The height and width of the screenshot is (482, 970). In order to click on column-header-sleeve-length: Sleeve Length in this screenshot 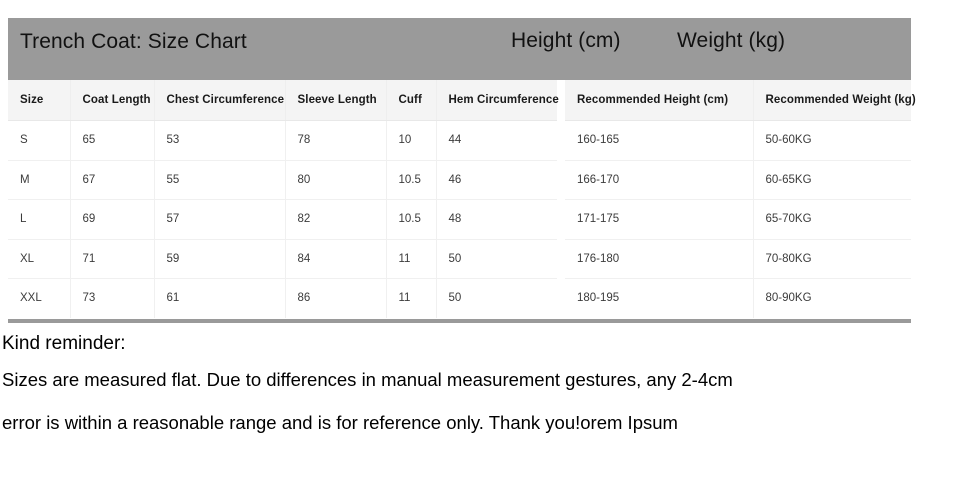, I will do `click(336, 100)`.